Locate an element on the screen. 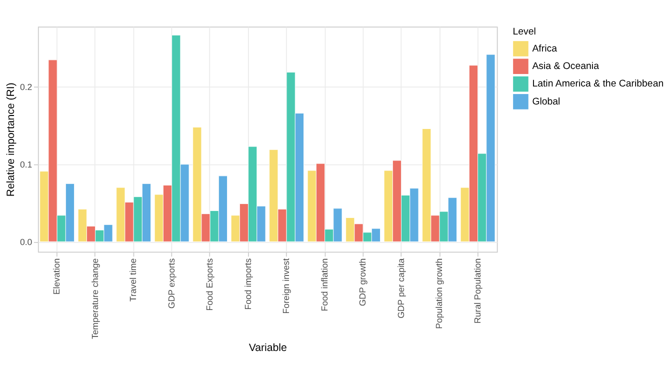  x-axis-title: Variable is located at coordinates (267, 348).